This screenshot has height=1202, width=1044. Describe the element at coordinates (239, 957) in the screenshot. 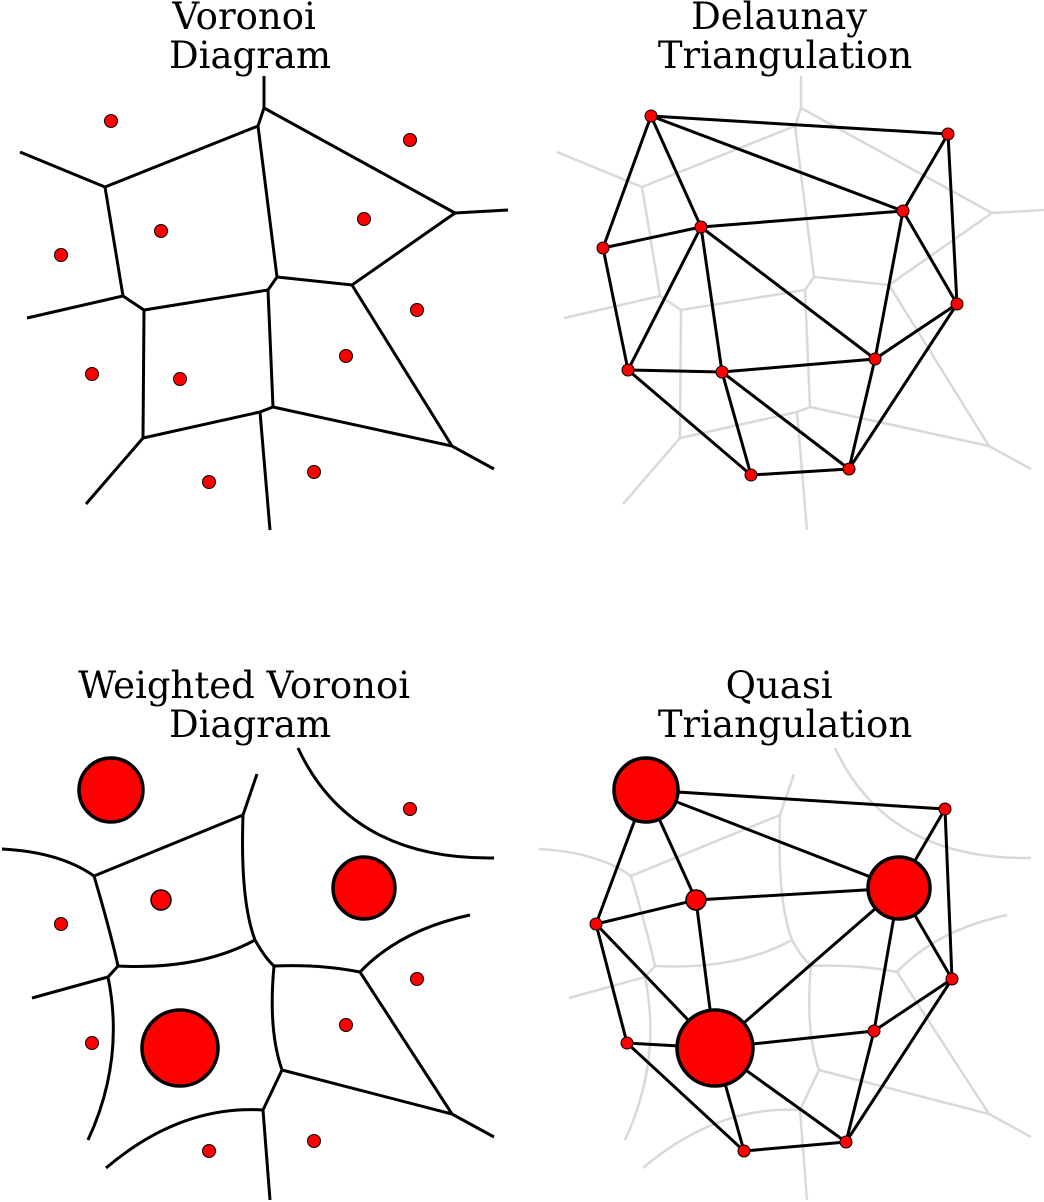

I see `weighted-voronoi-sites` at that location.